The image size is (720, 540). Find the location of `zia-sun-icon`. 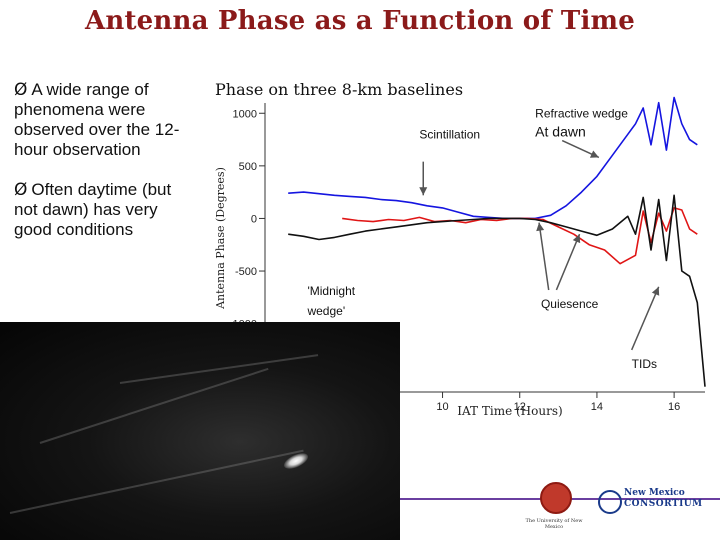

zia-sun-icon is located at coordinates (610, 502).